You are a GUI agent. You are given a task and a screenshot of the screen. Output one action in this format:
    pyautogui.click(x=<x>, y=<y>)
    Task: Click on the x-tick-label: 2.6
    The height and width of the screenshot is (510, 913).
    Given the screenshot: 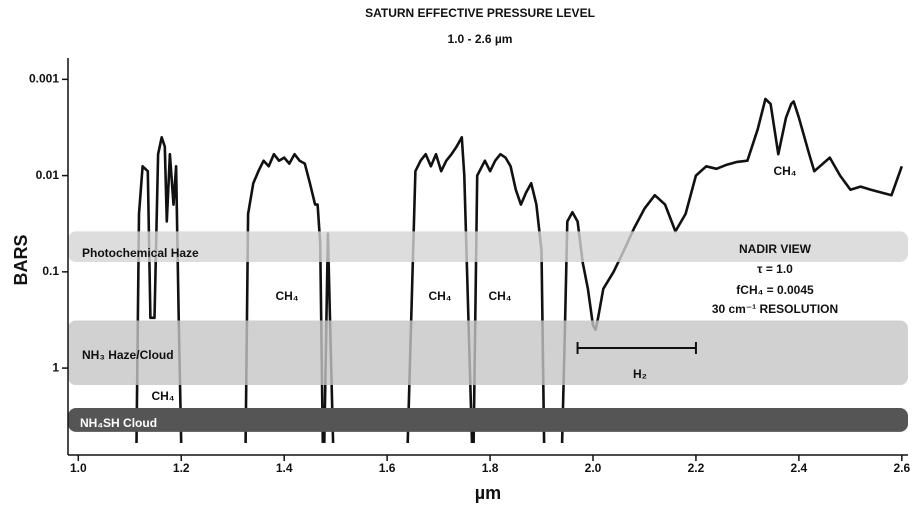 What is the action you would take?
    pyautogui.click(x=901, y=468)
    